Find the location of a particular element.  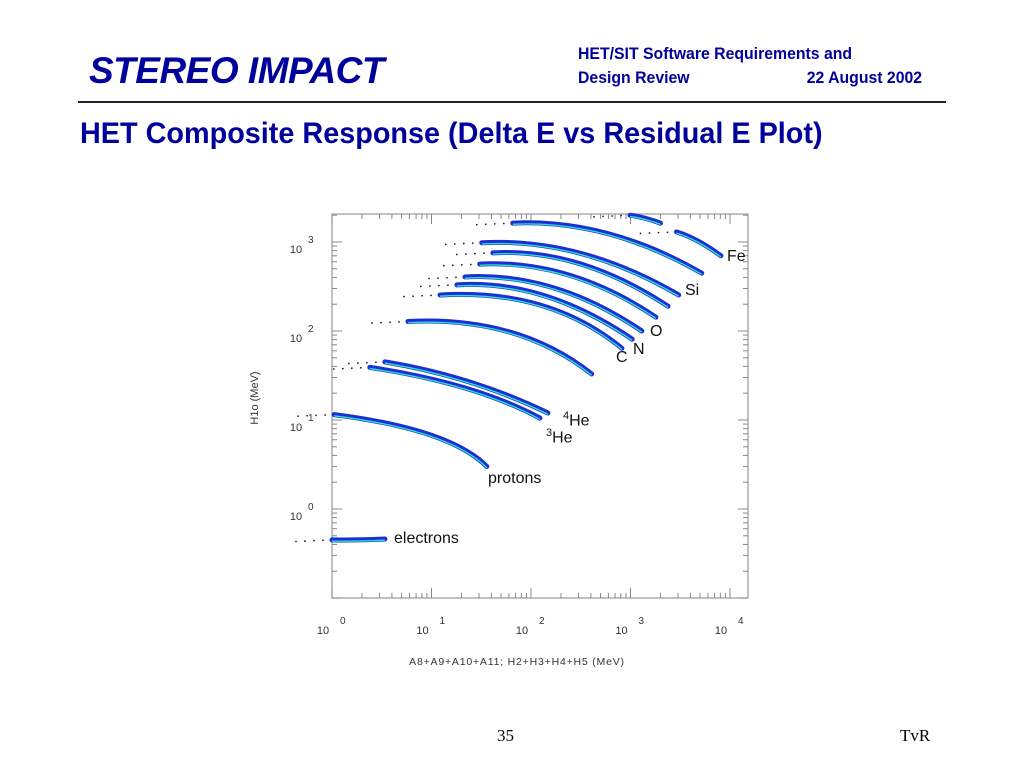

track-N is located at coordinates (527, 311).